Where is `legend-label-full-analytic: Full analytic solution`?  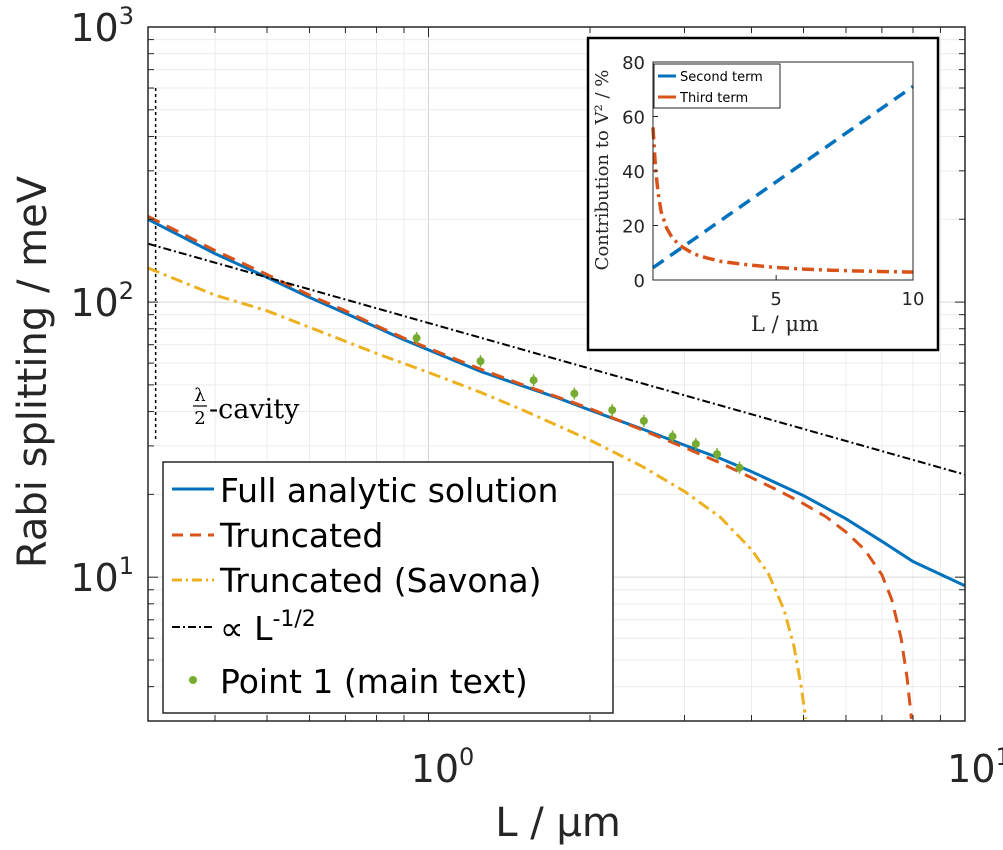 legend-label-full-analytic: Full analytic solution is located at coordinates (389, 490).